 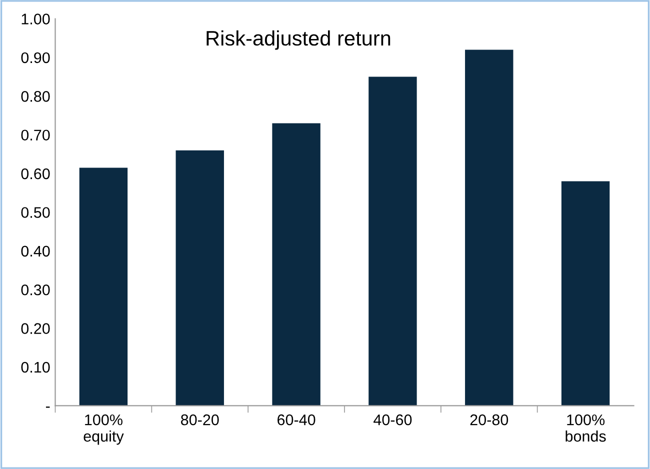 What do you see at coordinates (35, 58) in the screenshot?
I see `y-tick-label: 0.90` at bounding box center [35, 58].